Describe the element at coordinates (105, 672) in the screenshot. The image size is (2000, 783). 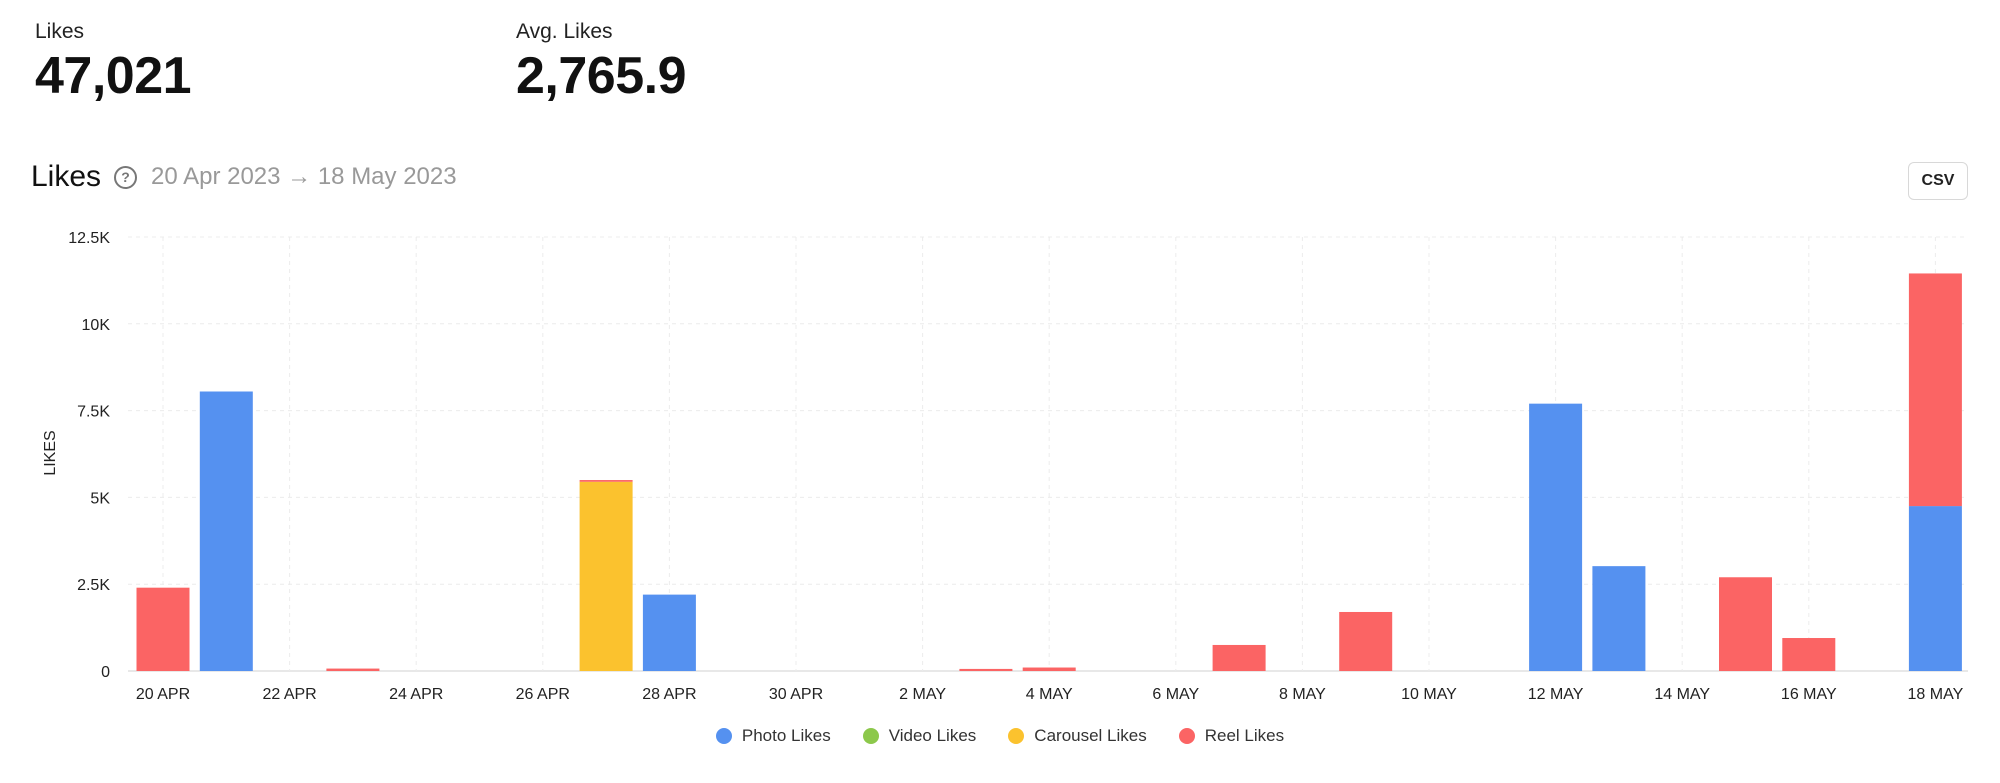
I see `y-tick-label: 0` at that location.